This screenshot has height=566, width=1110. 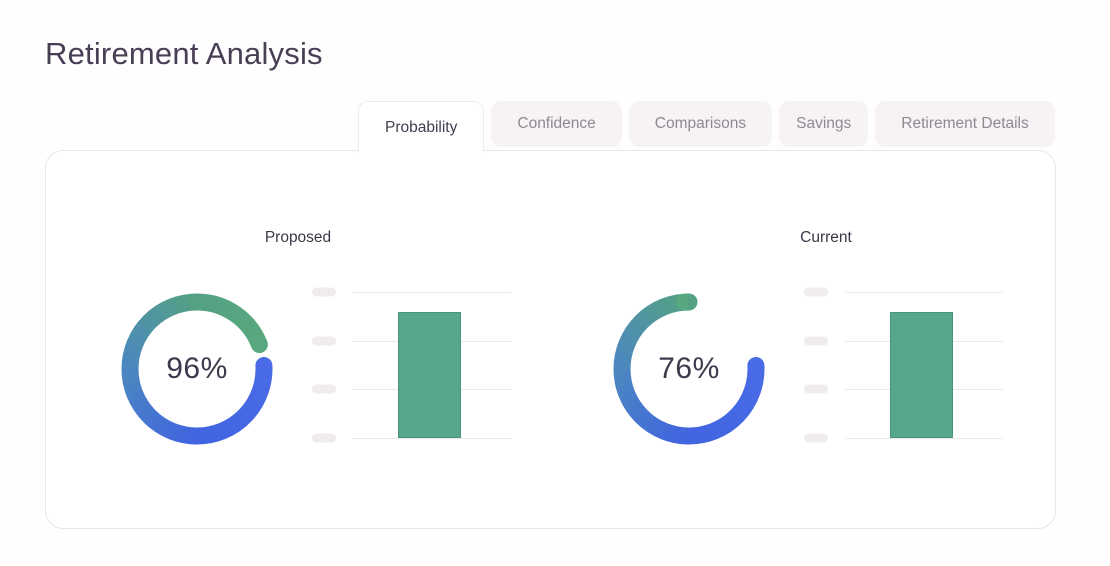 I want to click on gauge-value: 96%, so click(x=197, y=368).